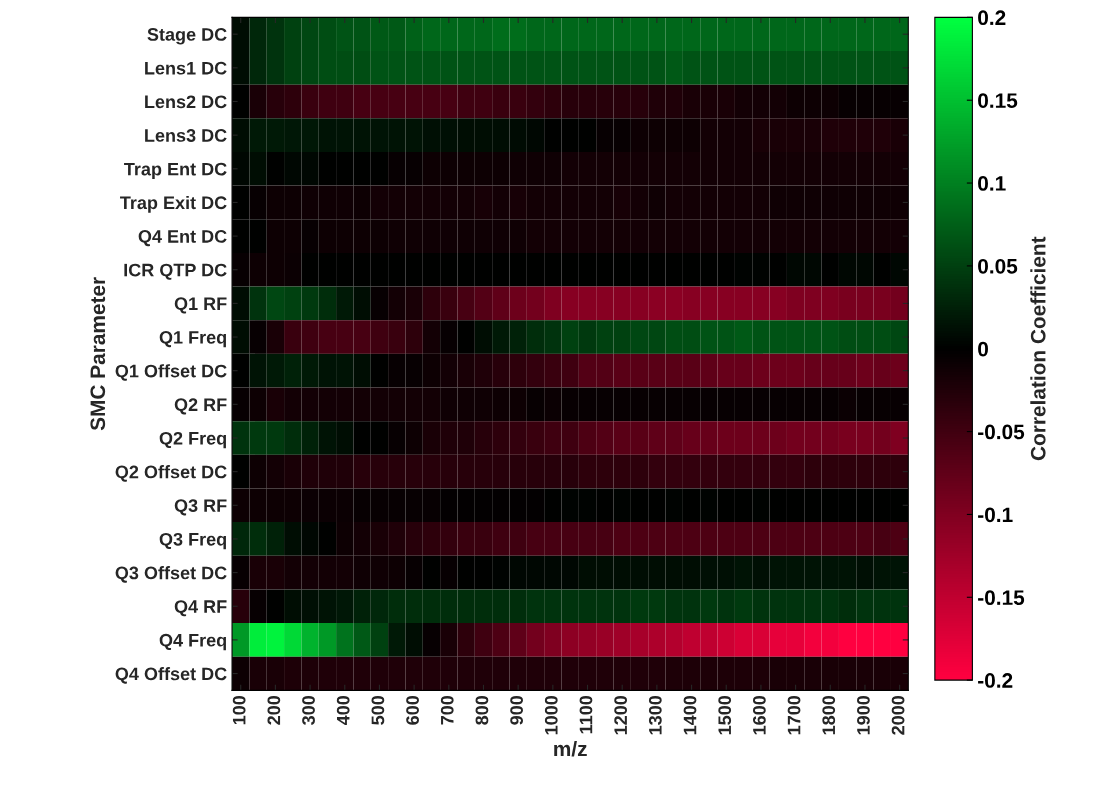  I want to click on x-tick-label: 1800, so click(829, 715).